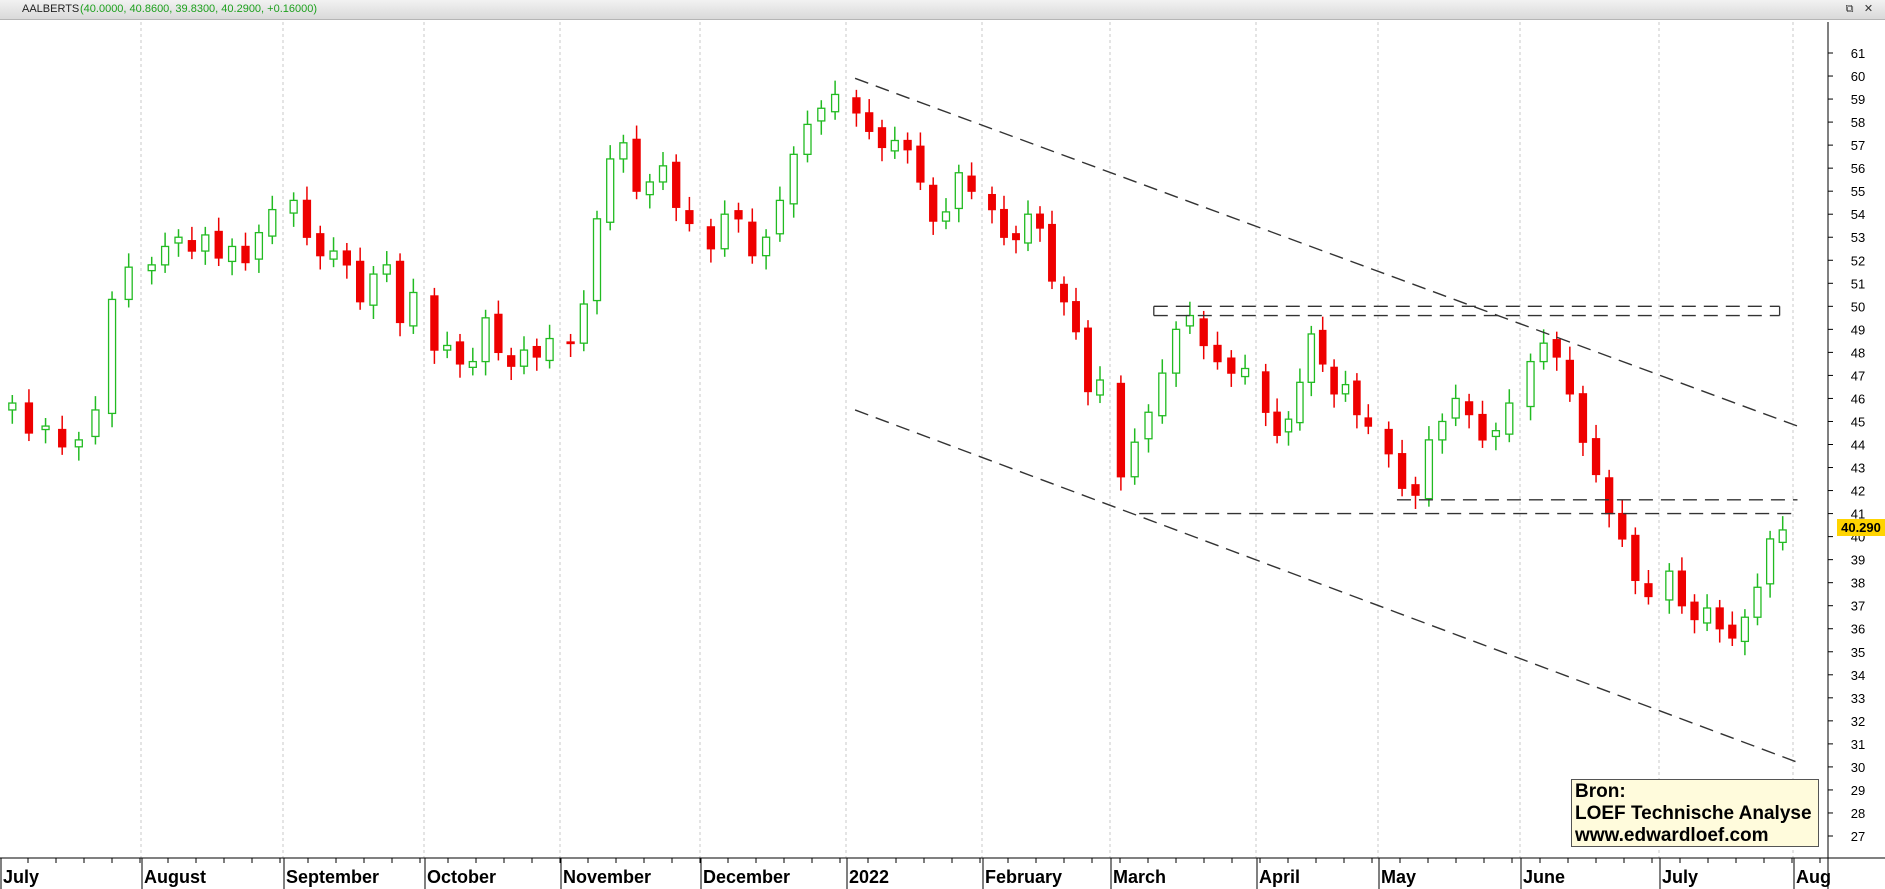 This screenshot has height=889, width=1885. Describe the element at coordinates (1279, 877) in the screenshot. I see `month-label: April` at that location.